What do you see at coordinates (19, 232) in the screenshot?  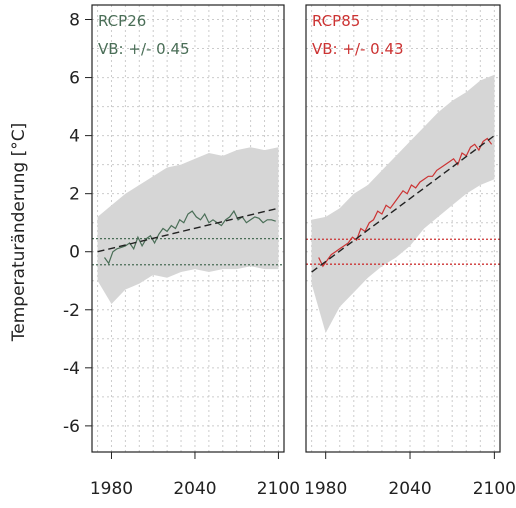 I see `y-axis-label: Temperaturänderung [°C]` at bounding box center [19, 232].